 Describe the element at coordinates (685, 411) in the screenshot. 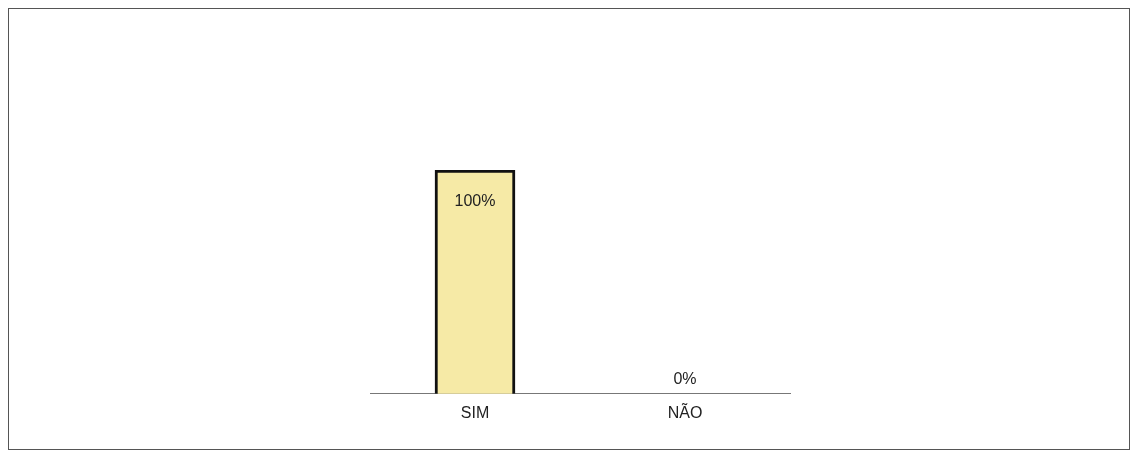

I see `x-tick-label: NÃO` at that location.